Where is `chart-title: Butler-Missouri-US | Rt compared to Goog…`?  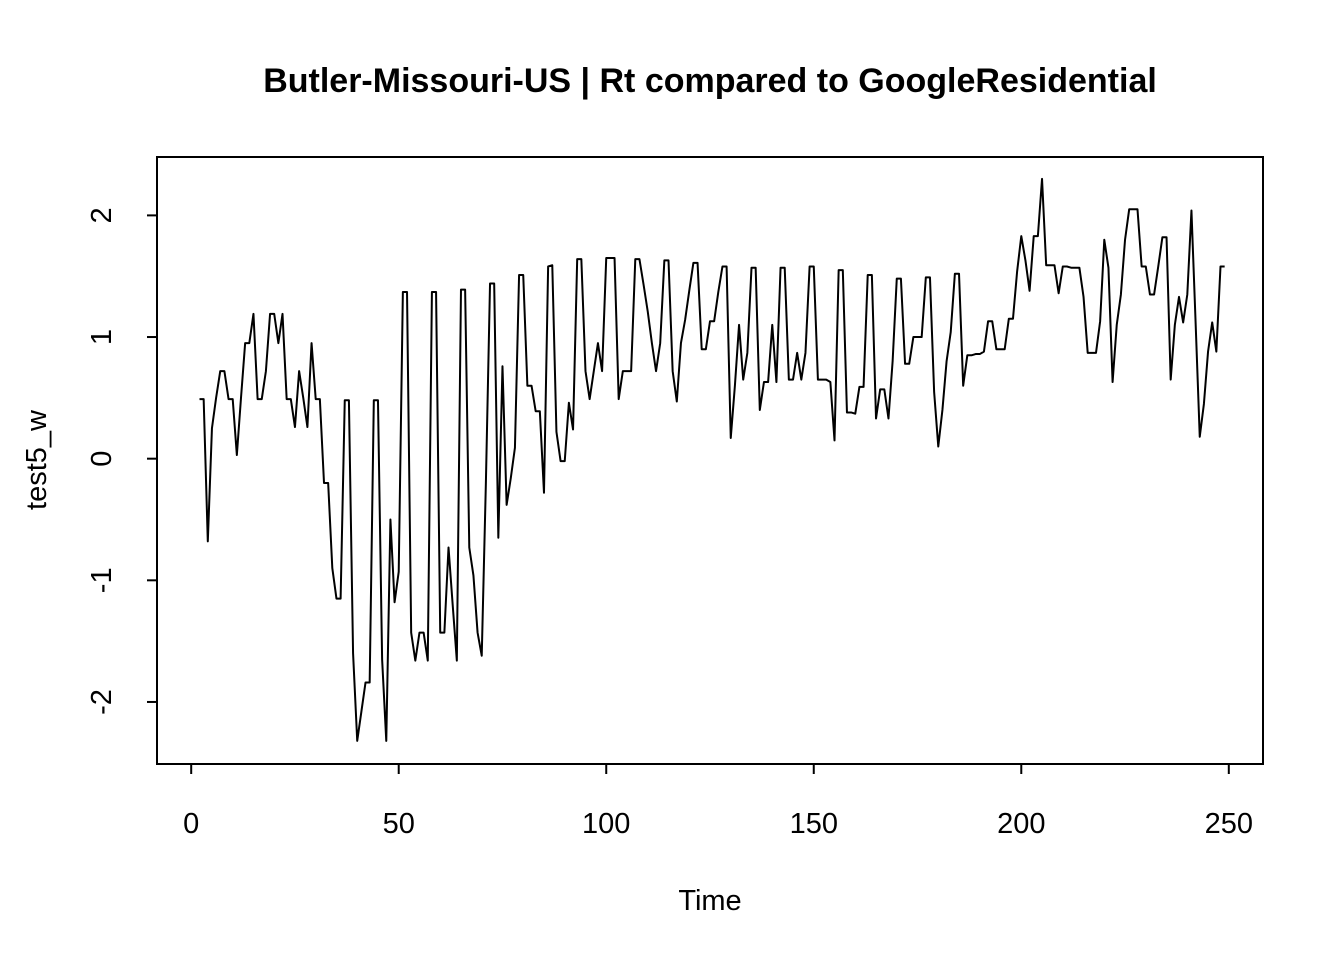
chart-title: Butler-Missouri-US | Rt compared to Goog… is located at coordinates (710, 81).